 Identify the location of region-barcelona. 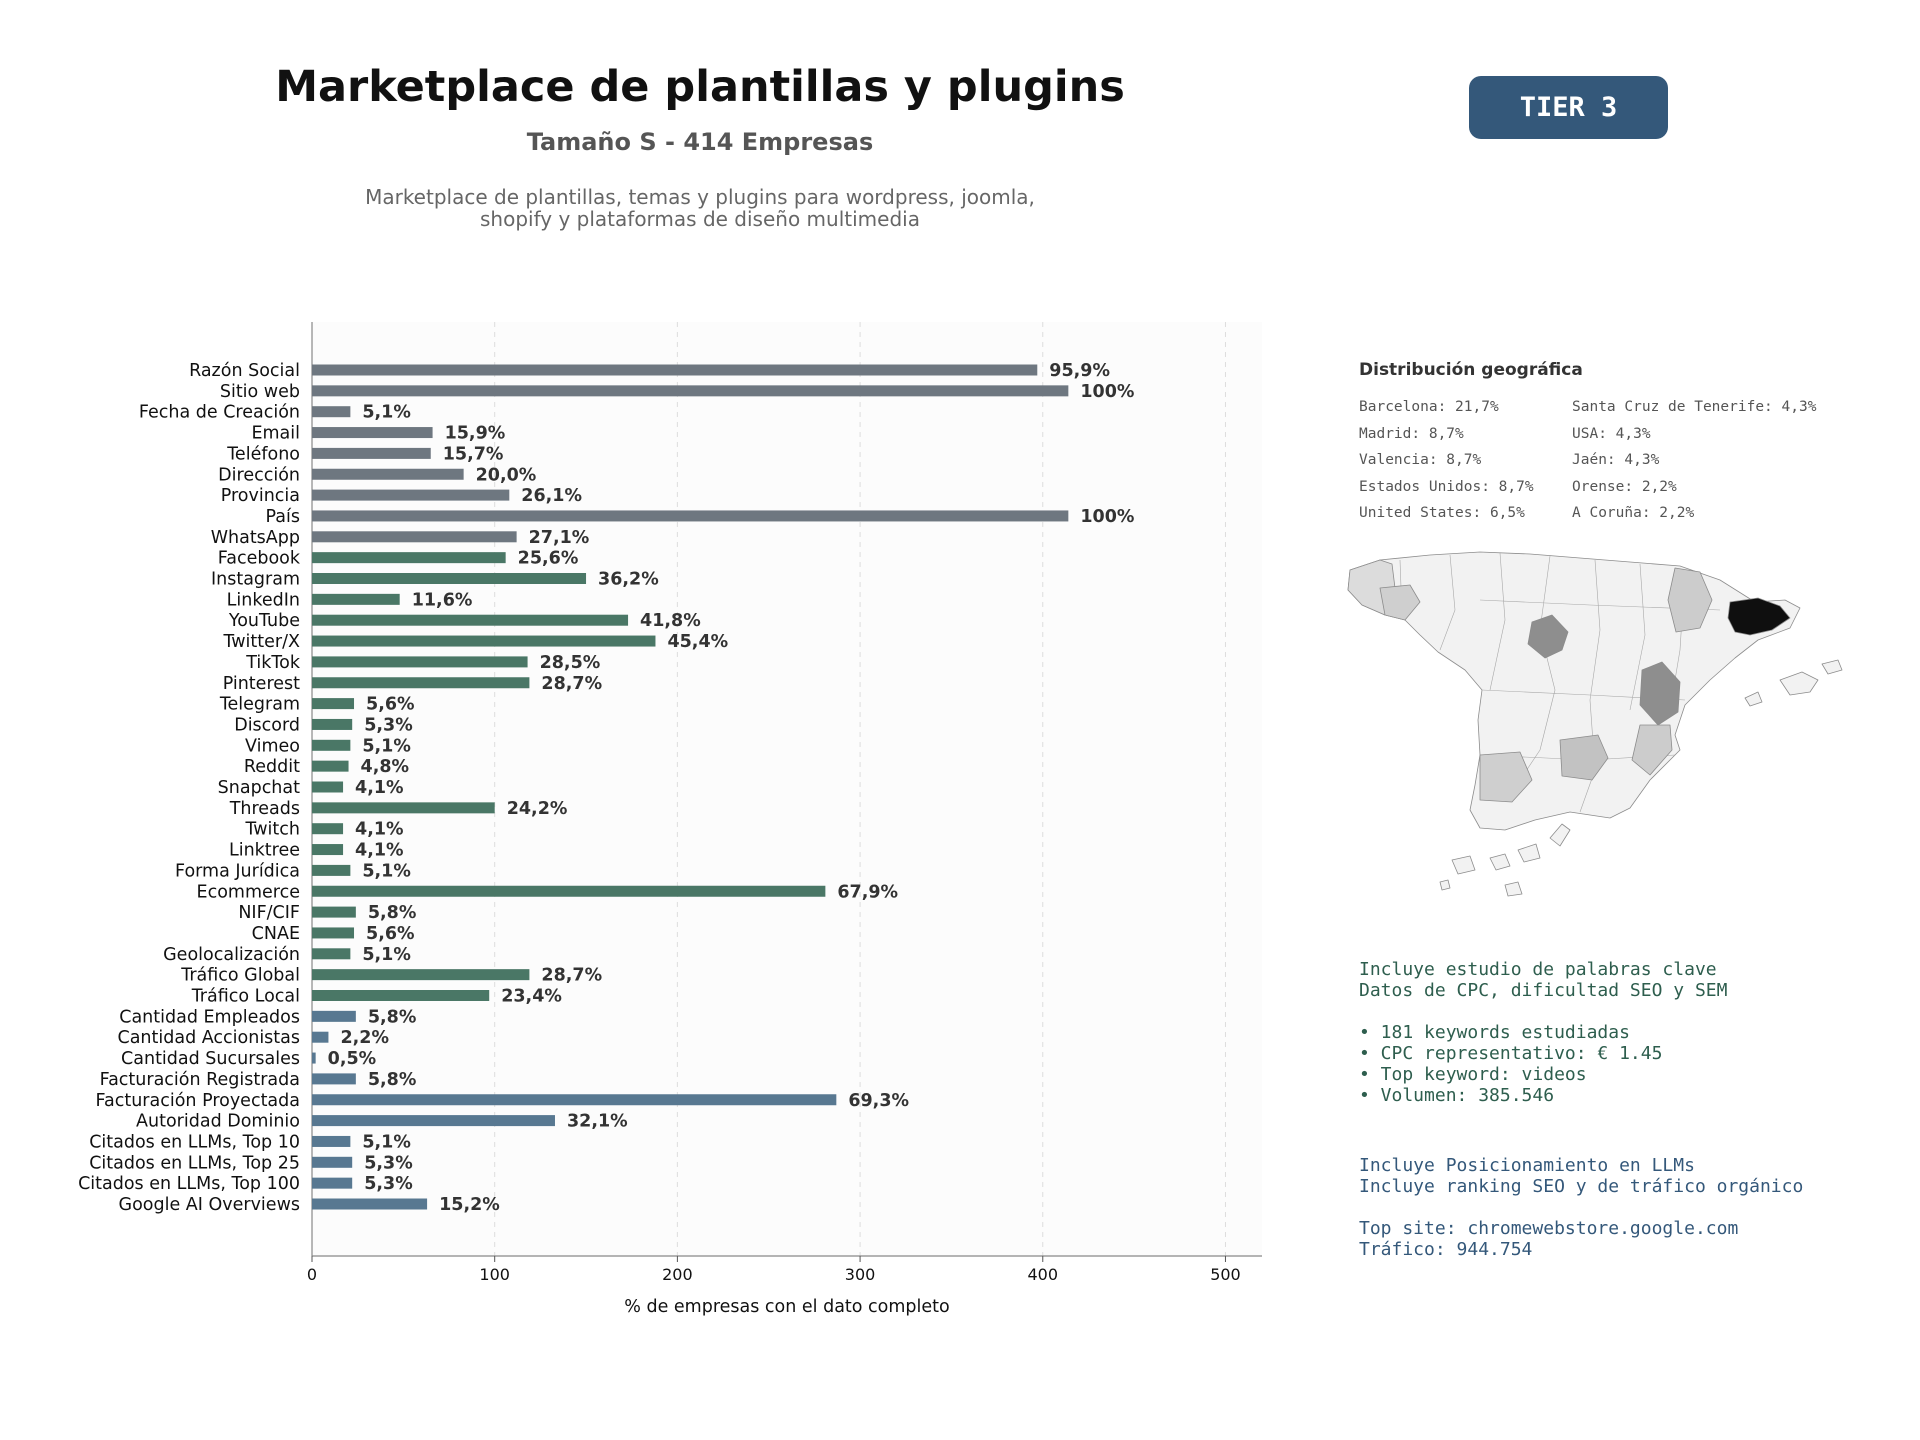
(1759, 616).